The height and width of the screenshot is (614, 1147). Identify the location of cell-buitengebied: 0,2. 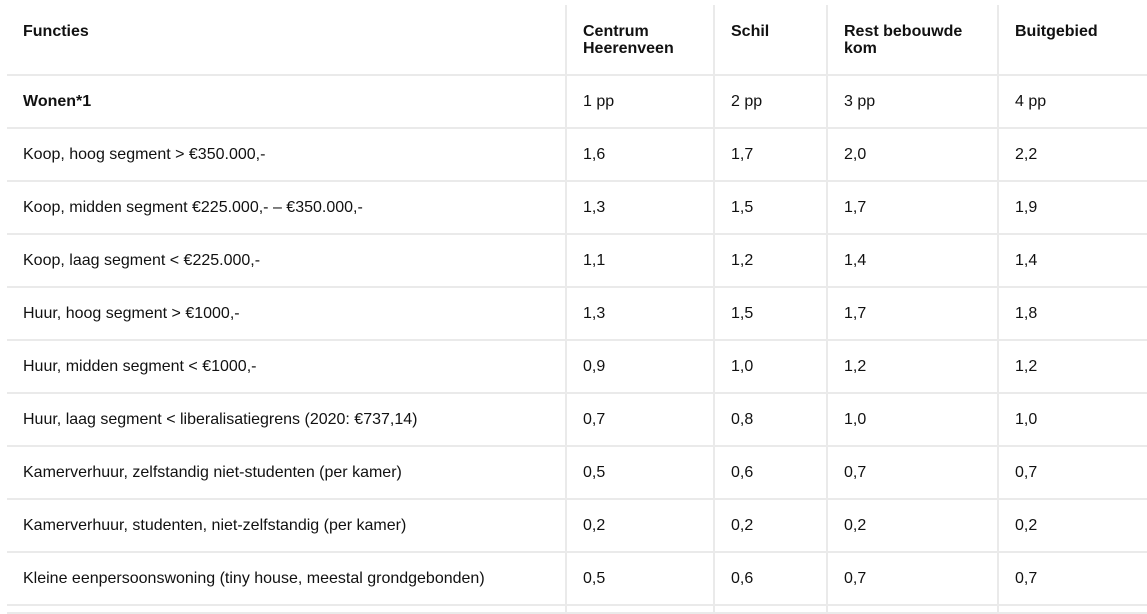
(1072, 525).